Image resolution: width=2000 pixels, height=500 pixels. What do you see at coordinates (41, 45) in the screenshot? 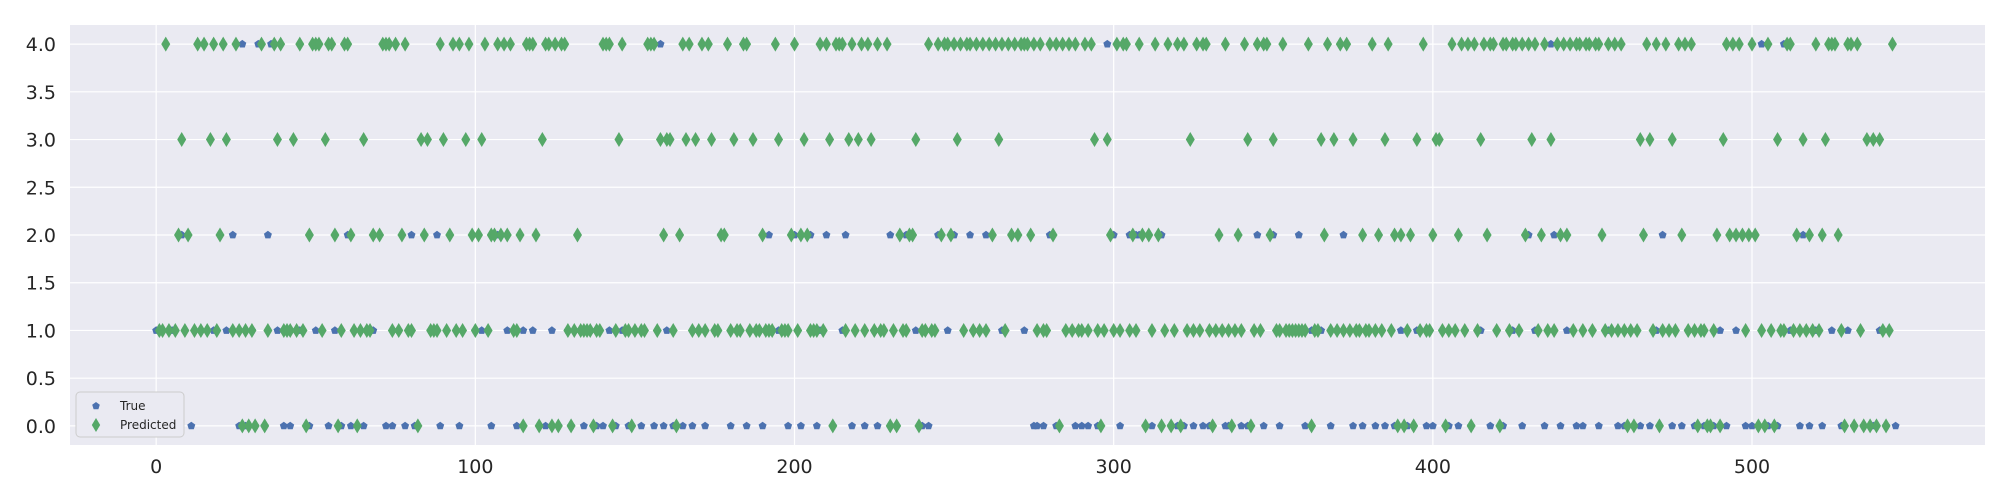
I see `y-tick-label: 4.0` at bounding box center [41, 45].